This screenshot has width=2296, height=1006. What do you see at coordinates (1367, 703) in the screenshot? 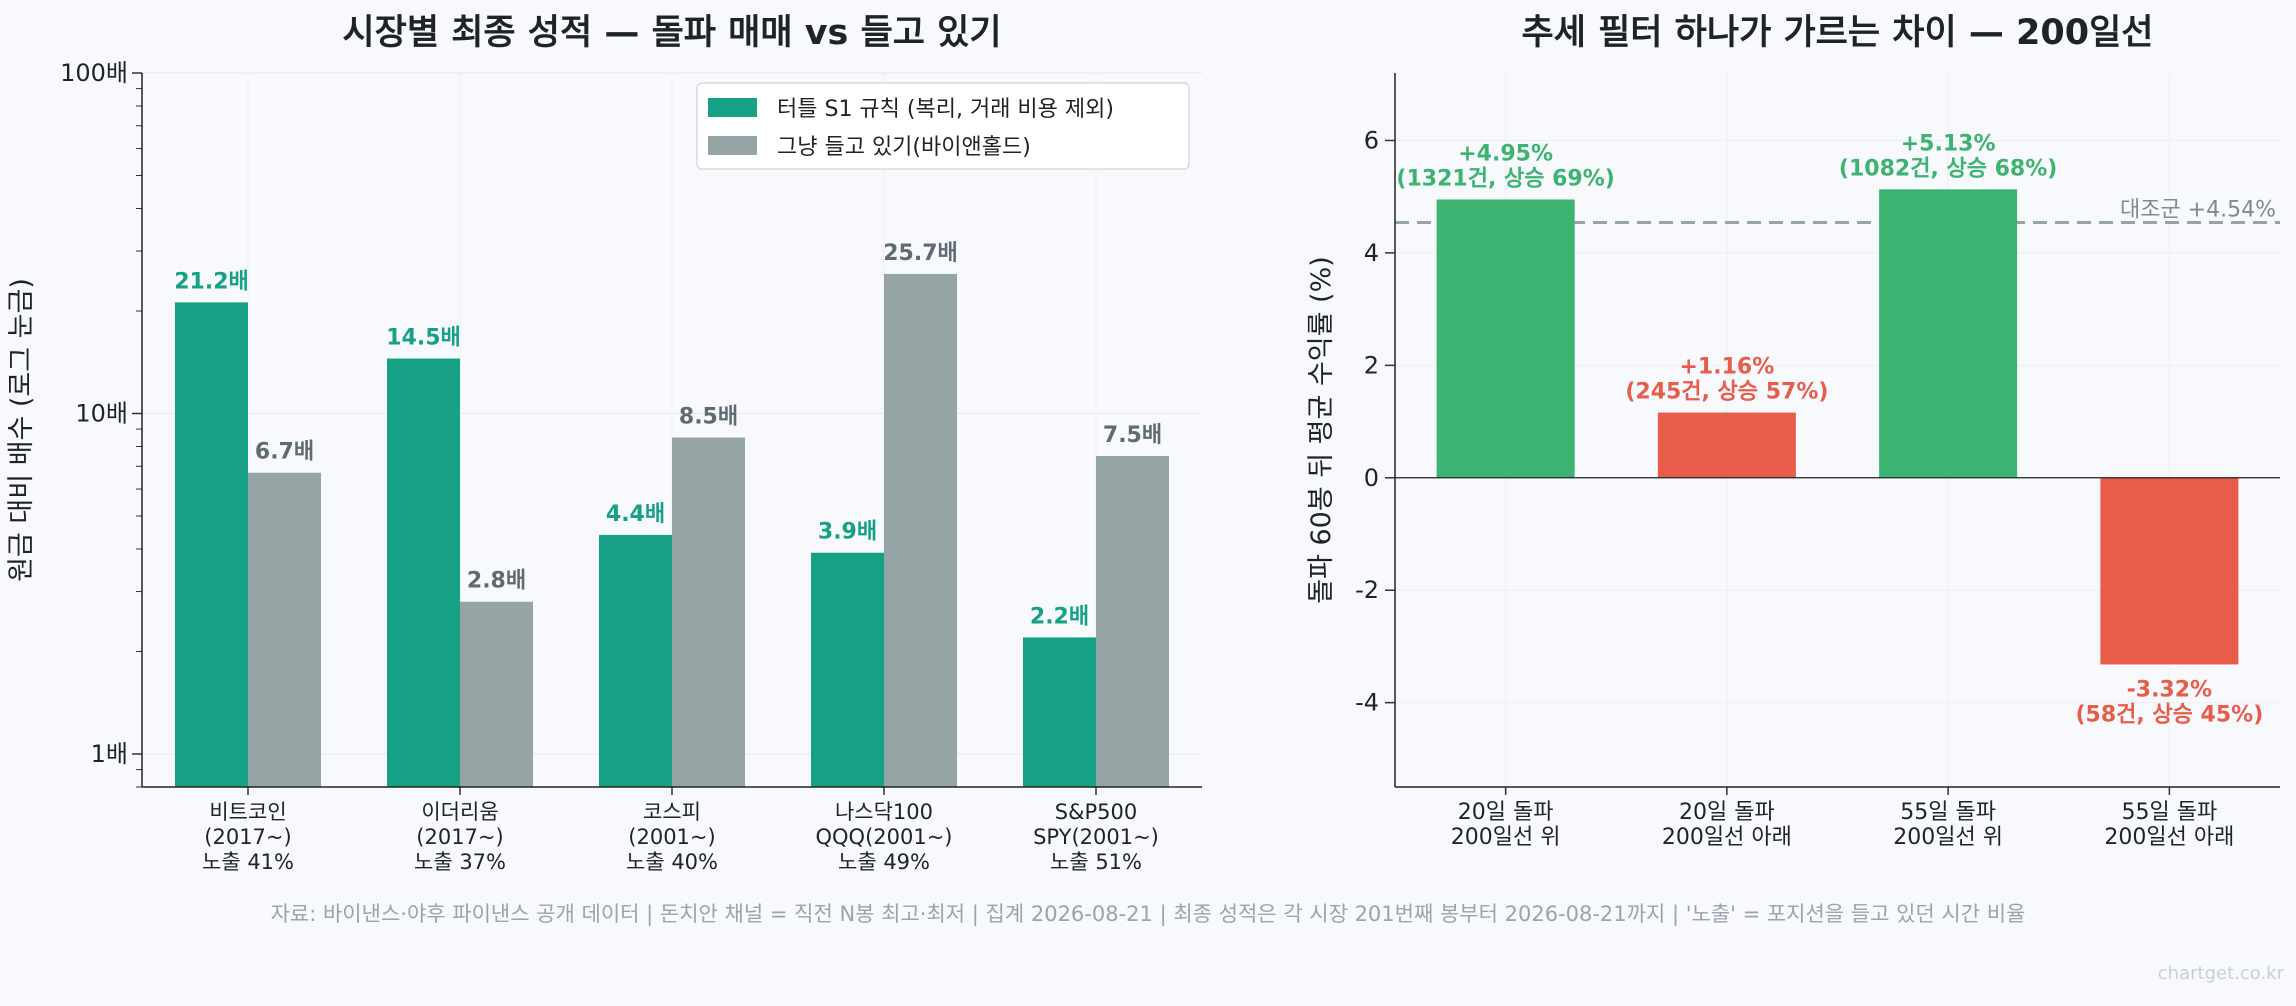
I see `right-y-tick-label: -4` at bounding box center [1367, 703].